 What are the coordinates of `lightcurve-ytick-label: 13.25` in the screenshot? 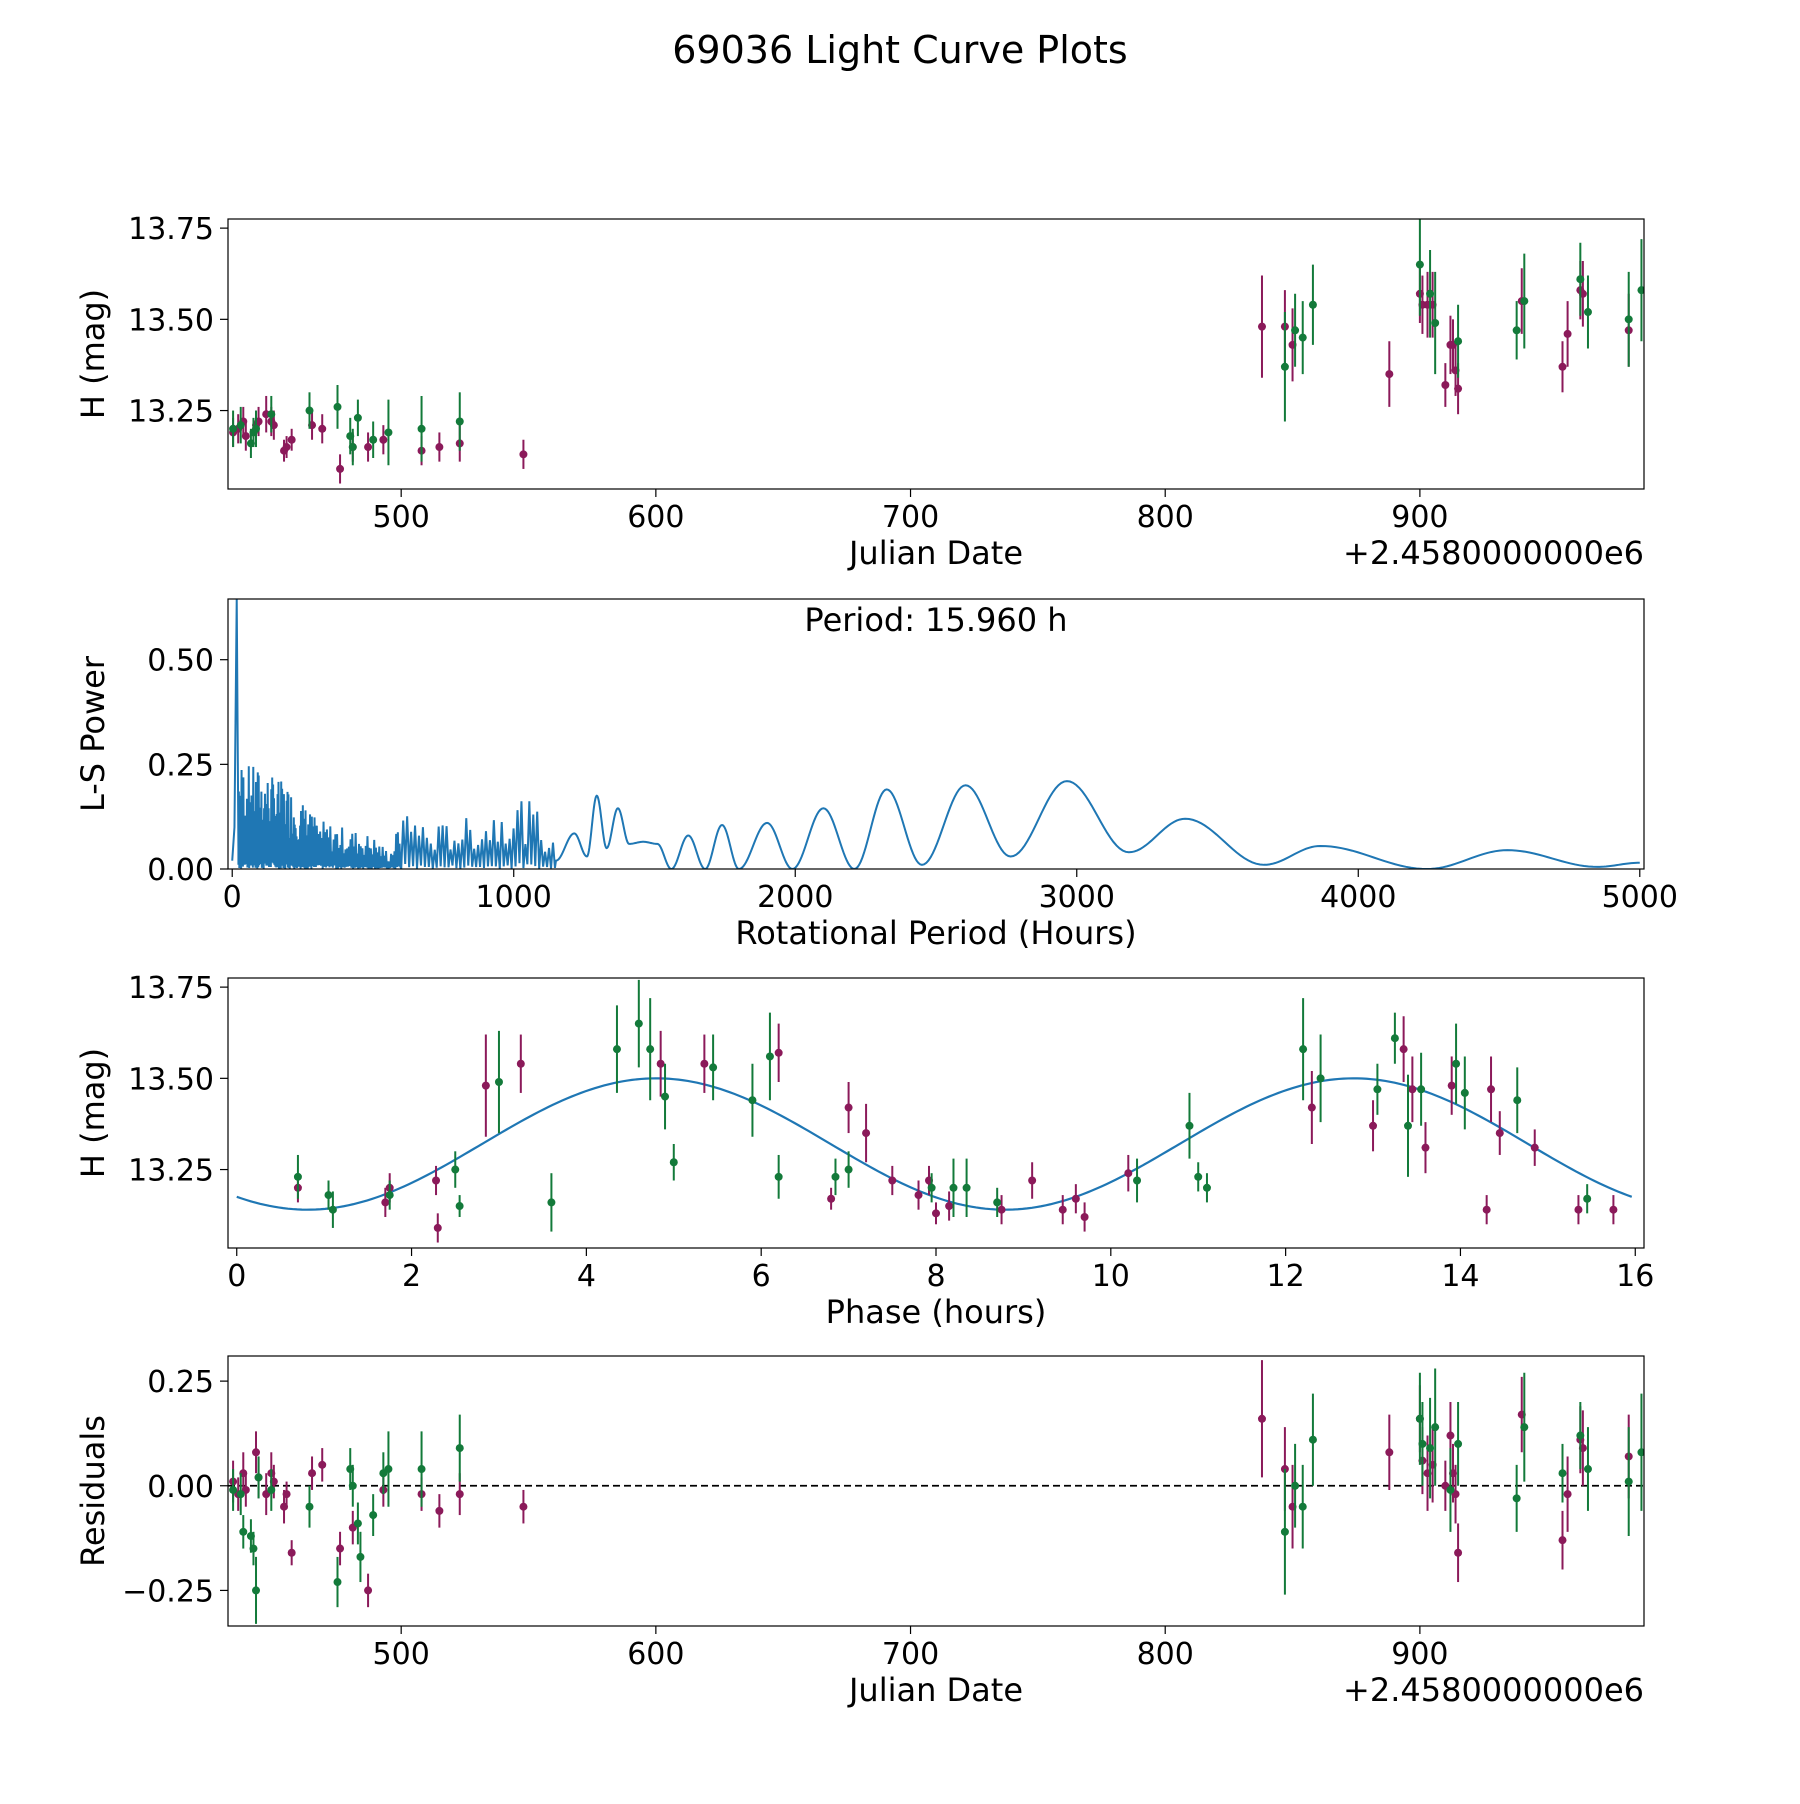 It's located at (171, 412).